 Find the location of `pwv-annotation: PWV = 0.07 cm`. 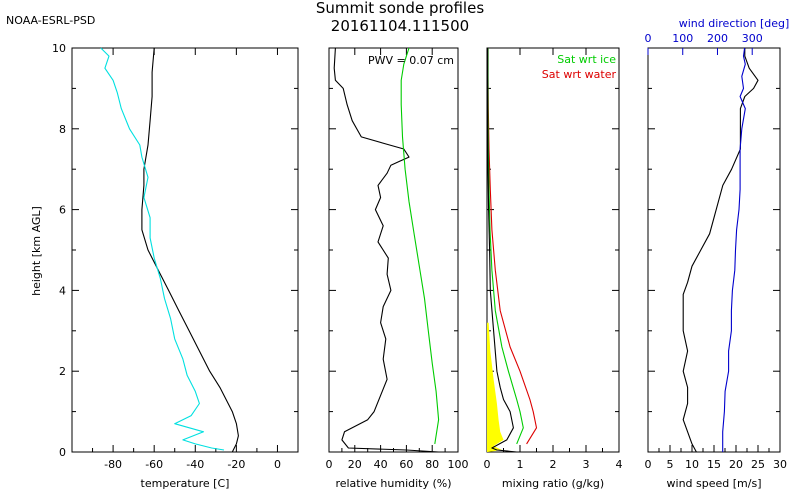

pwv-annotation: PWV = 0.07 cm is located at coordinates (411, 60).